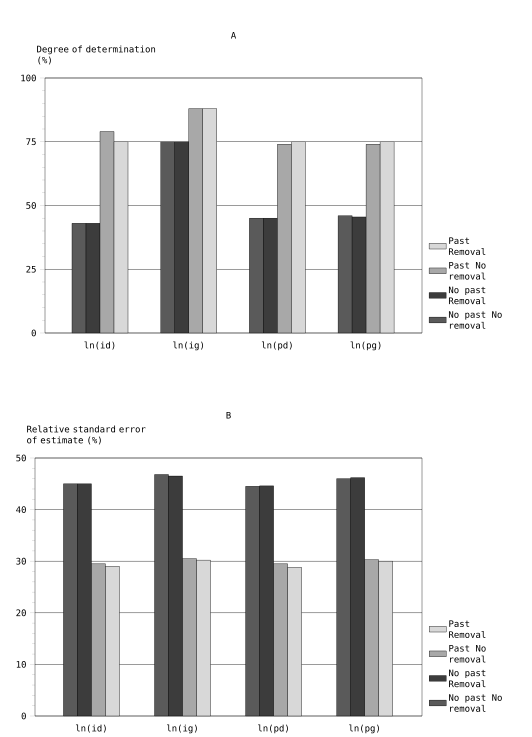  What do you see at coordinates (86, 434) in the screenshot?
I see `y-axis-title: Relative standard error of estimate (%)` at bounding box center [86, 434].